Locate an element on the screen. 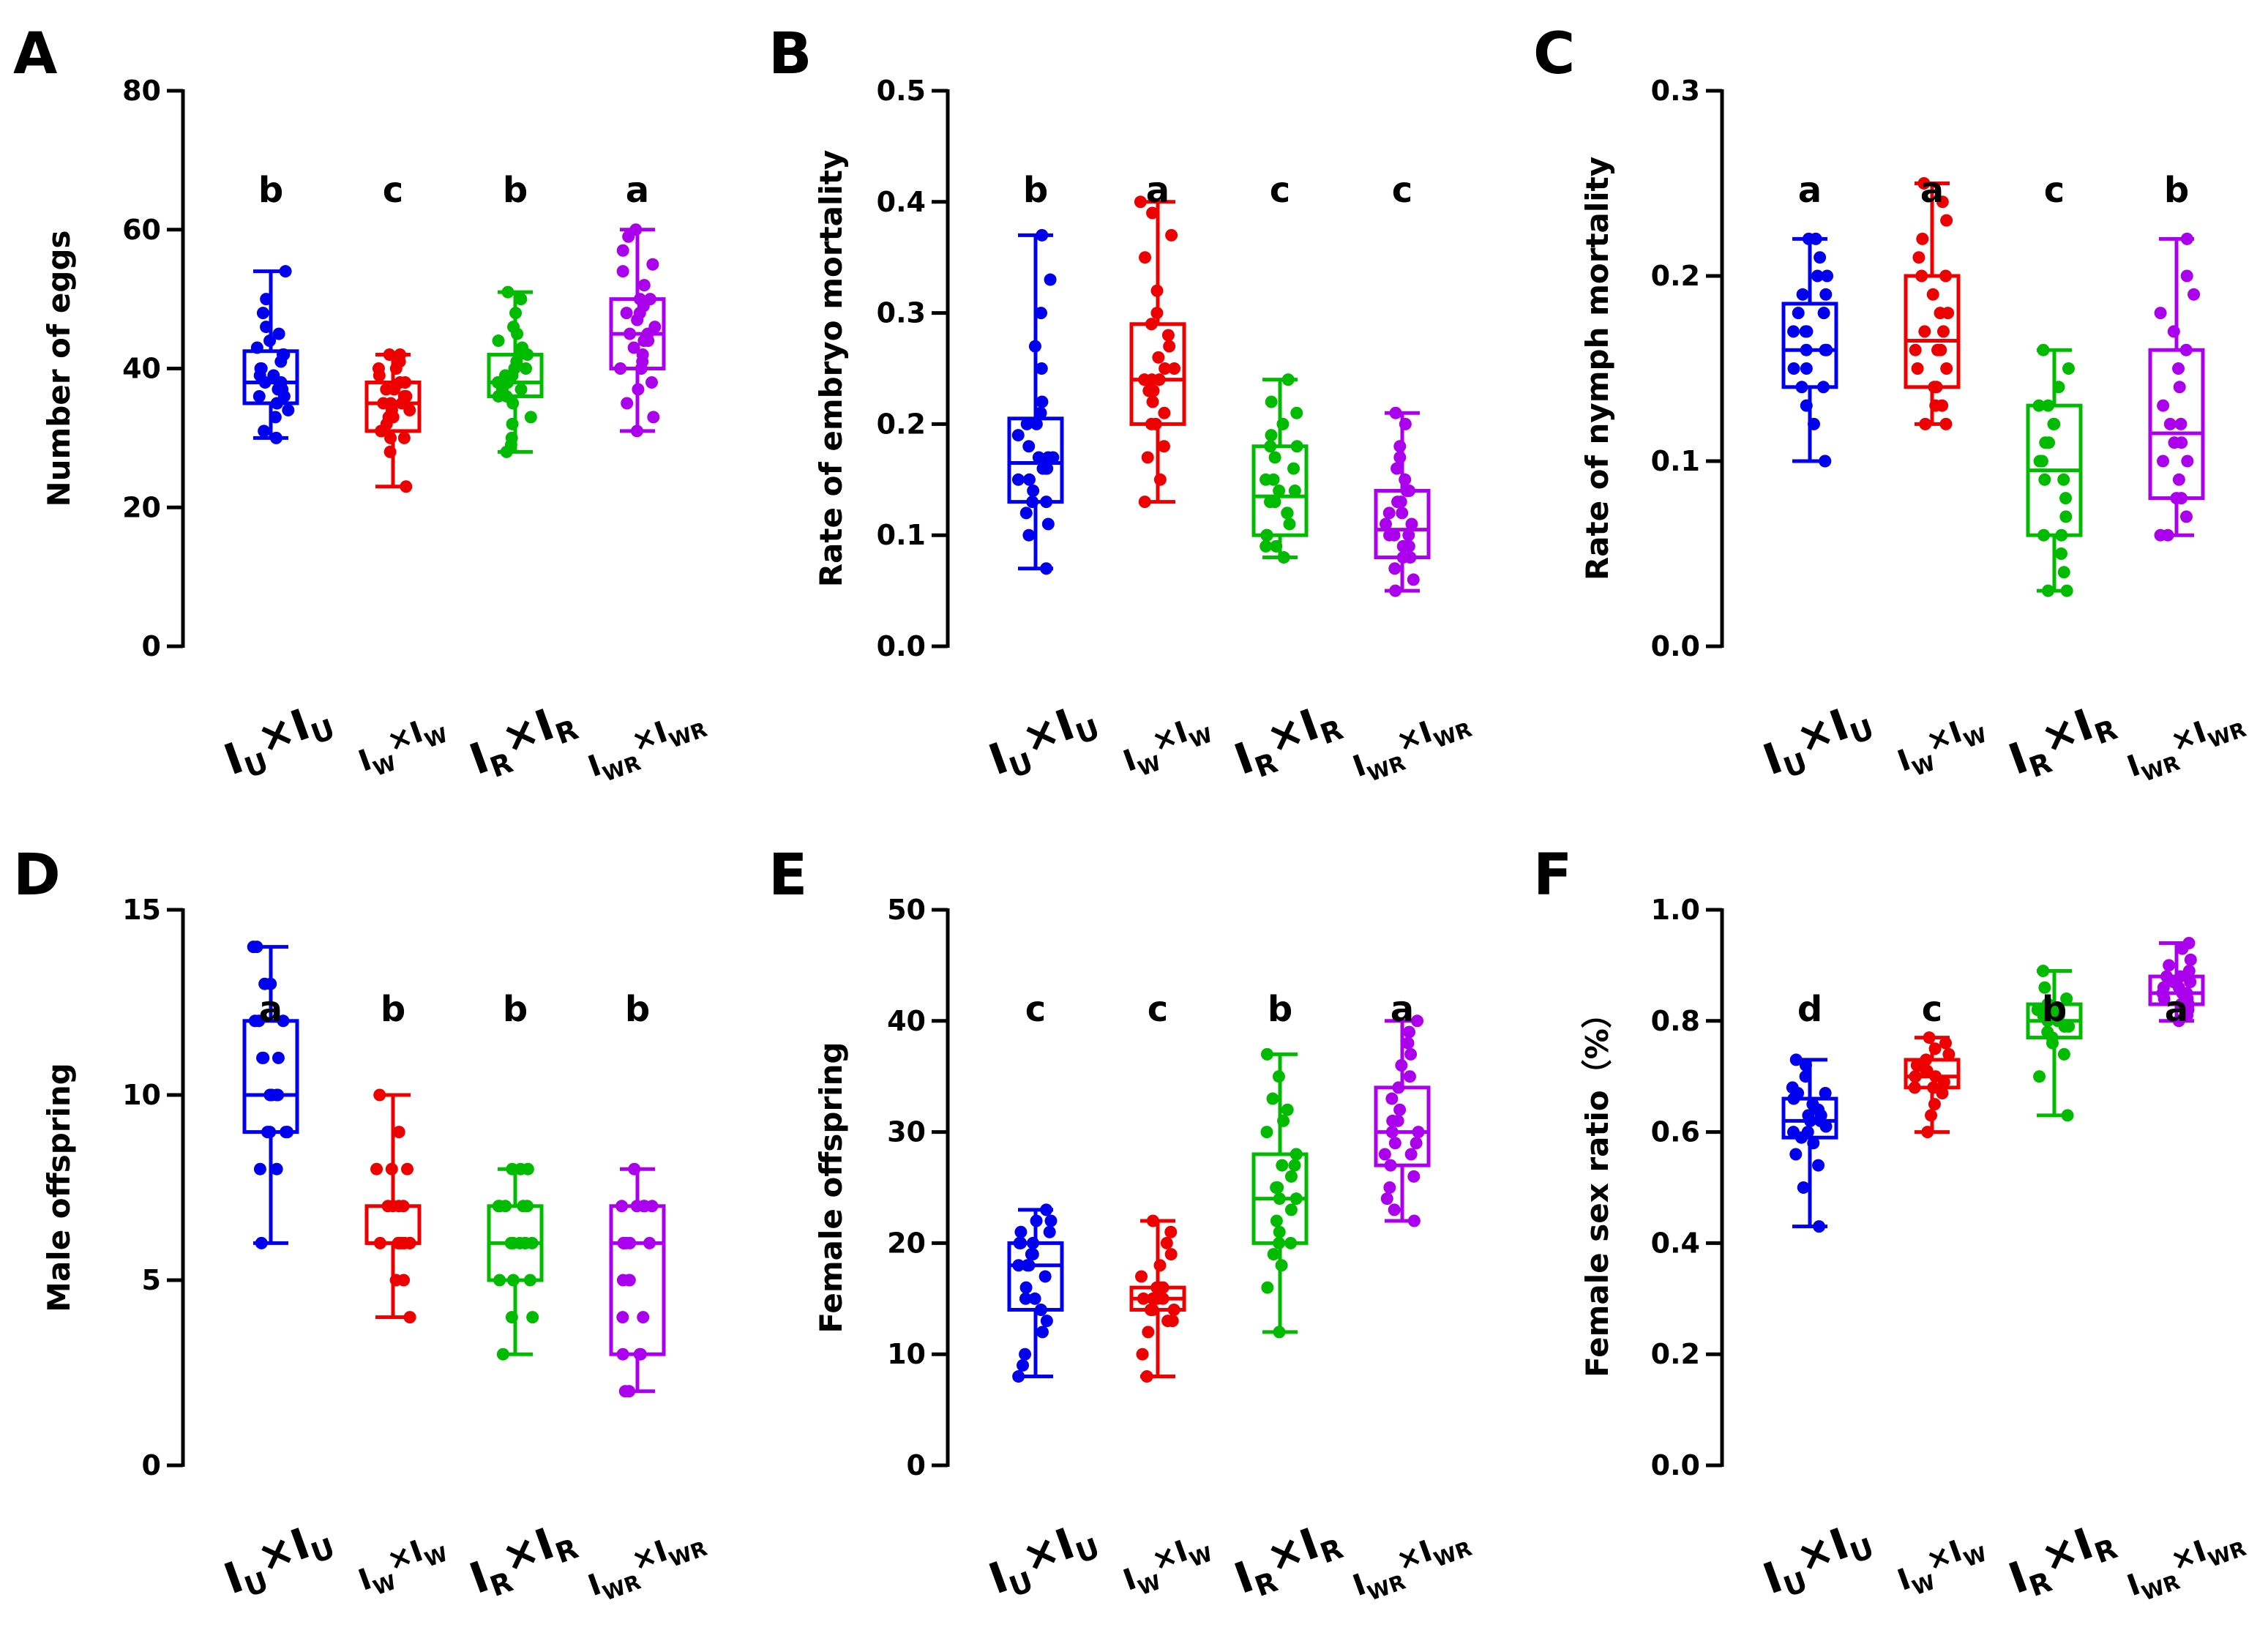 The image size is (2268, 1641). y-tick-label: 15 is located at coordinates (141, 910).